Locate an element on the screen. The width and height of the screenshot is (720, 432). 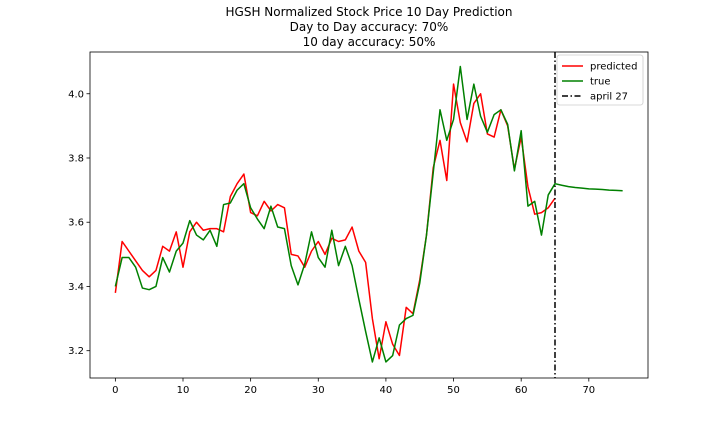
x-tick-label: 30 is located at coordinates (318, 390).